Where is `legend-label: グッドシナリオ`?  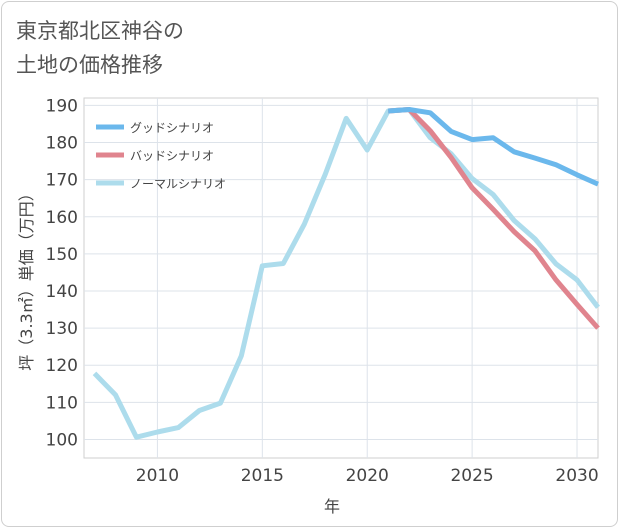
legend-label: グッドシナリオ is located at coordinates (172, 128).